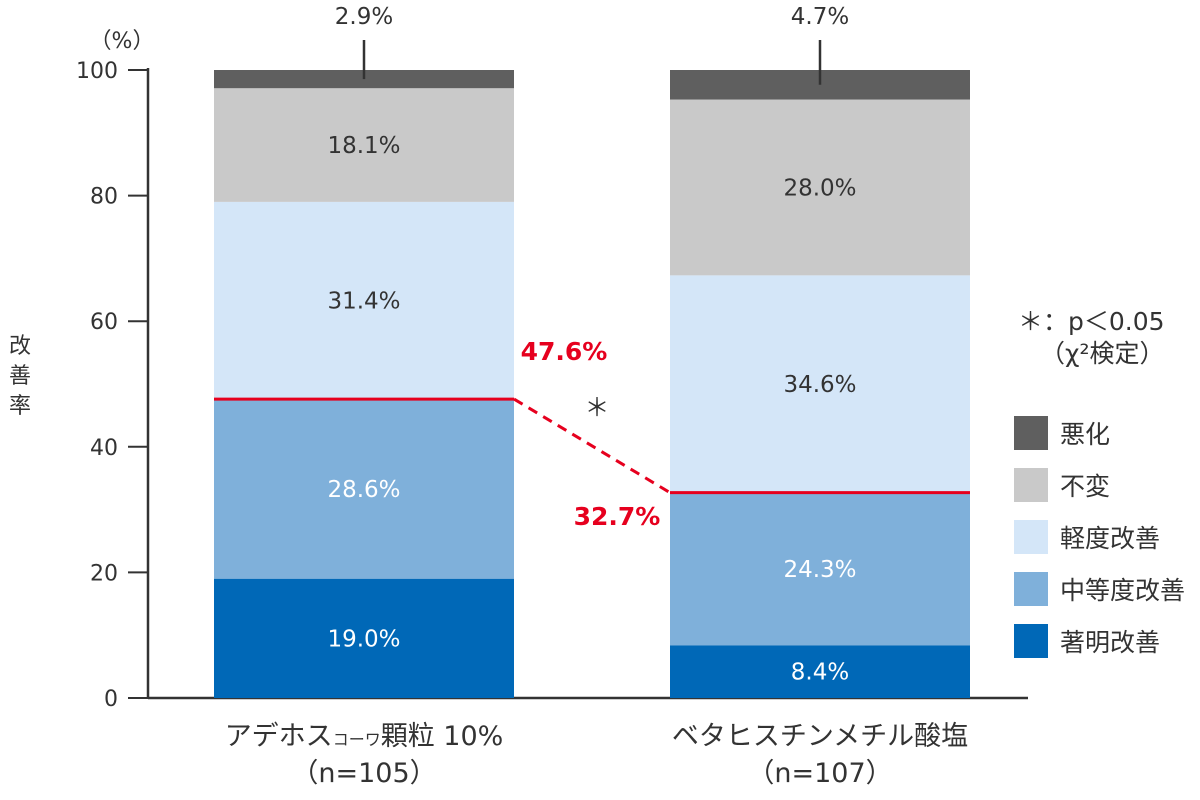 Image resolution: width=1200 pixels, height=800 pixels. What do you see at coordinates (104, 573) in the screenshot?
I see `y-tick-label: 20` at bounding box center [104, 573].